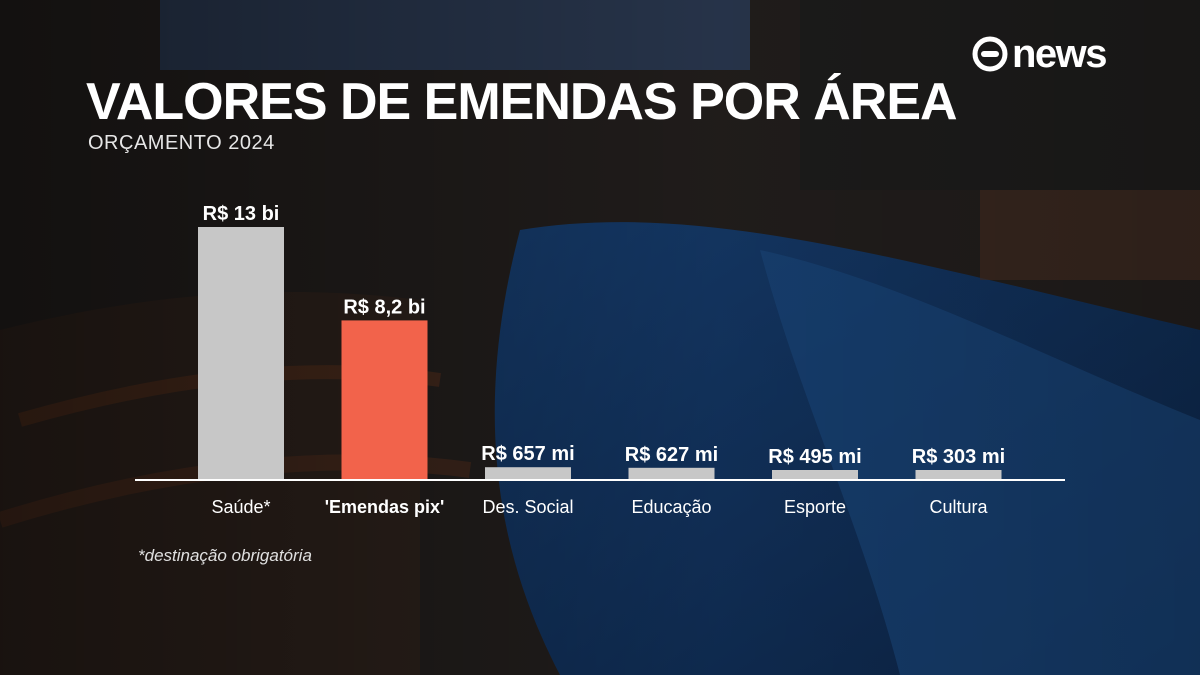 The image size is (1200, 675). I want to click on brand-logo: news, so click(1040, 54).